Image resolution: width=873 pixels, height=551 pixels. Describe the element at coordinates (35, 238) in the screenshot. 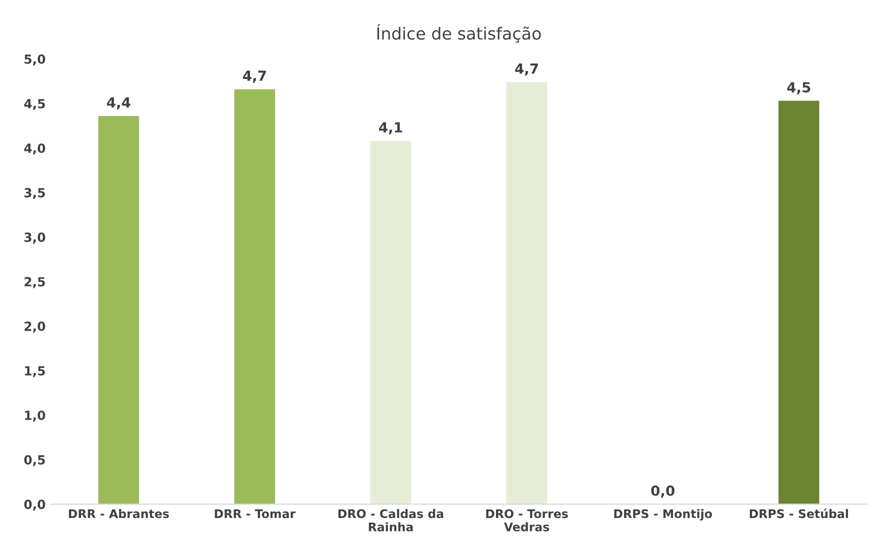

I see `y-tick-label: 3,0` at that location.